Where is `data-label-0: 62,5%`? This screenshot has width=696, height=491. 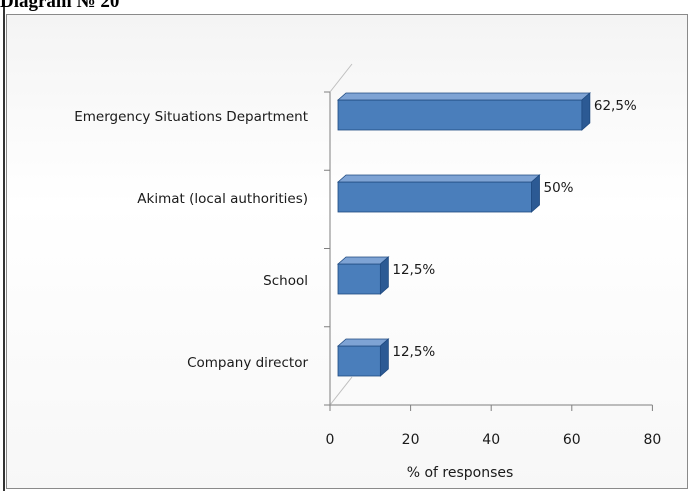 data-label-0: 62,5% is located at coordinates (615, 106).